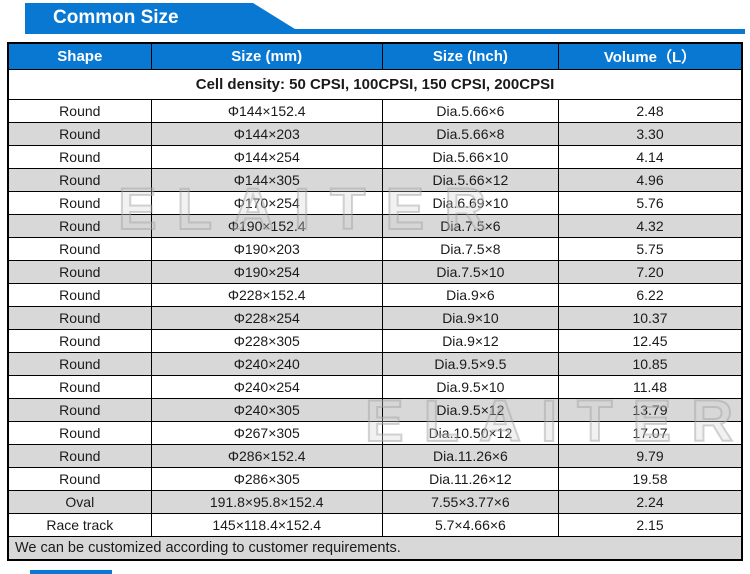 This screenshot has width=750, height=574. What do you see at coordinates (470, 433) in the screenshot?
I see `table-cell: Dia.10.50×12` at bounding box center [470, 433].